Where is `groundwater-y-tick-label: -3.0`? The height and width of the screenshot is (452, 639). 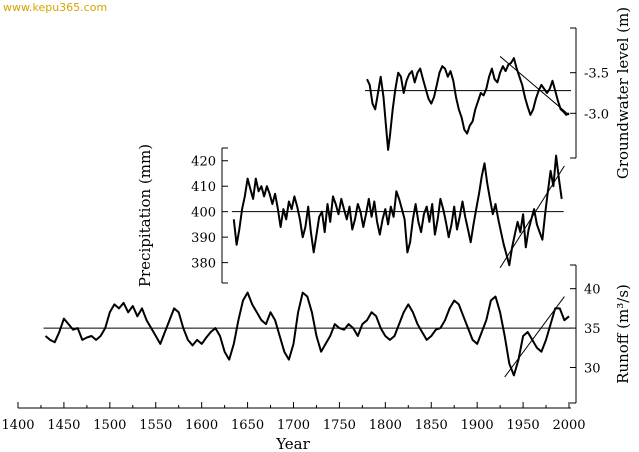 groundwater-y-tick-label: -3.0 is located at coordinates (596, 114).